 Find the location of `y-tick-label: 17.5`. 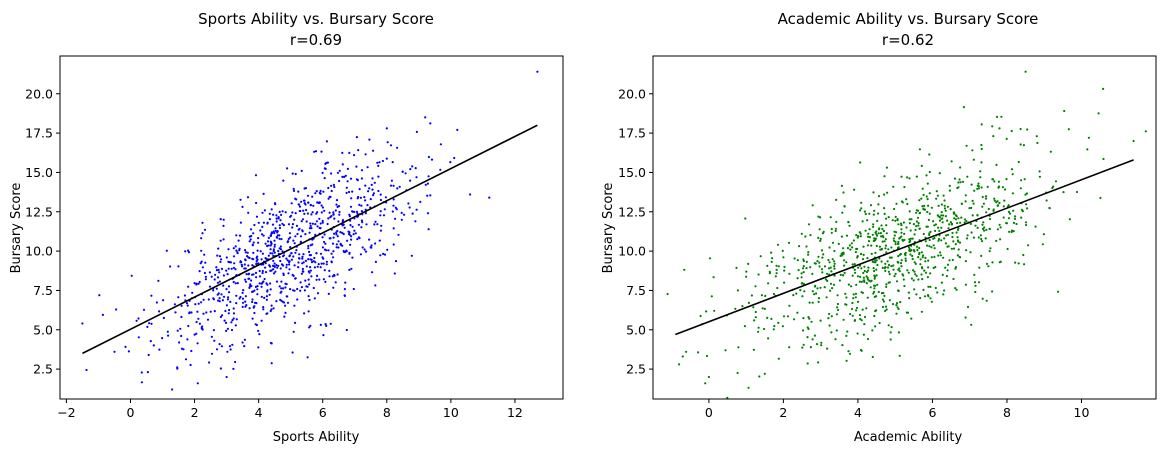

y-tick-label: 17.5 is located at coordinates (632, 133).